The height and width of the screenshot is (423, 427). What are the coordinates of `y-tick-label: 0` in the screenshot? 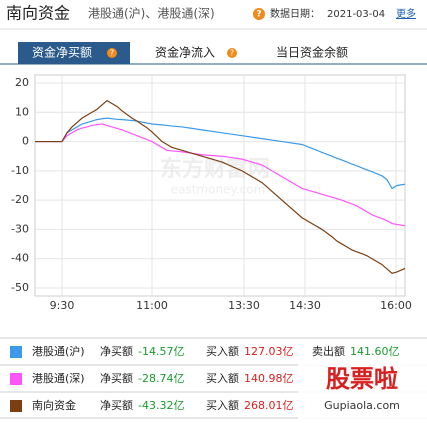 It's located at (25, 141).